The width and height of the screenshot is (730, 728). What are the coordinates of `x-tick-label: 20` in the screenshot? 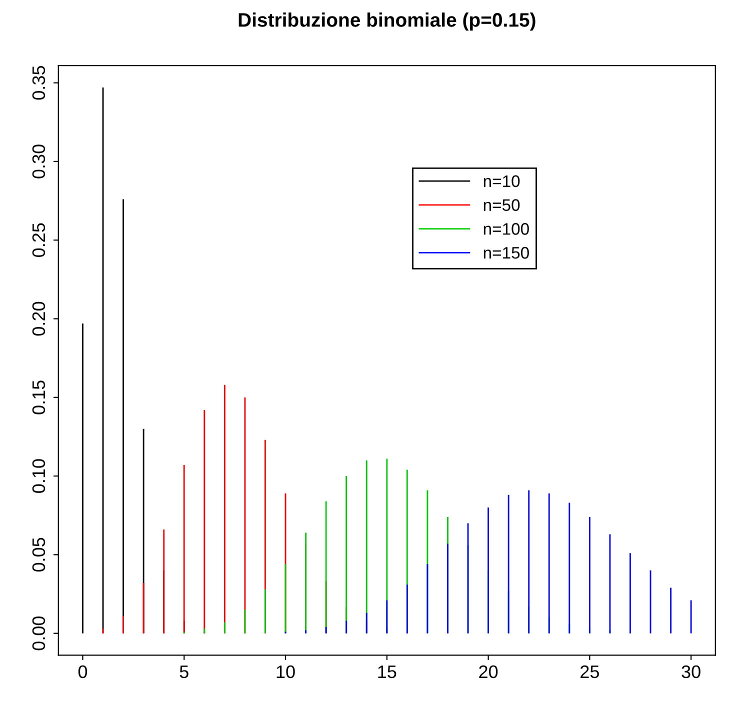 It's located at (488, 671).